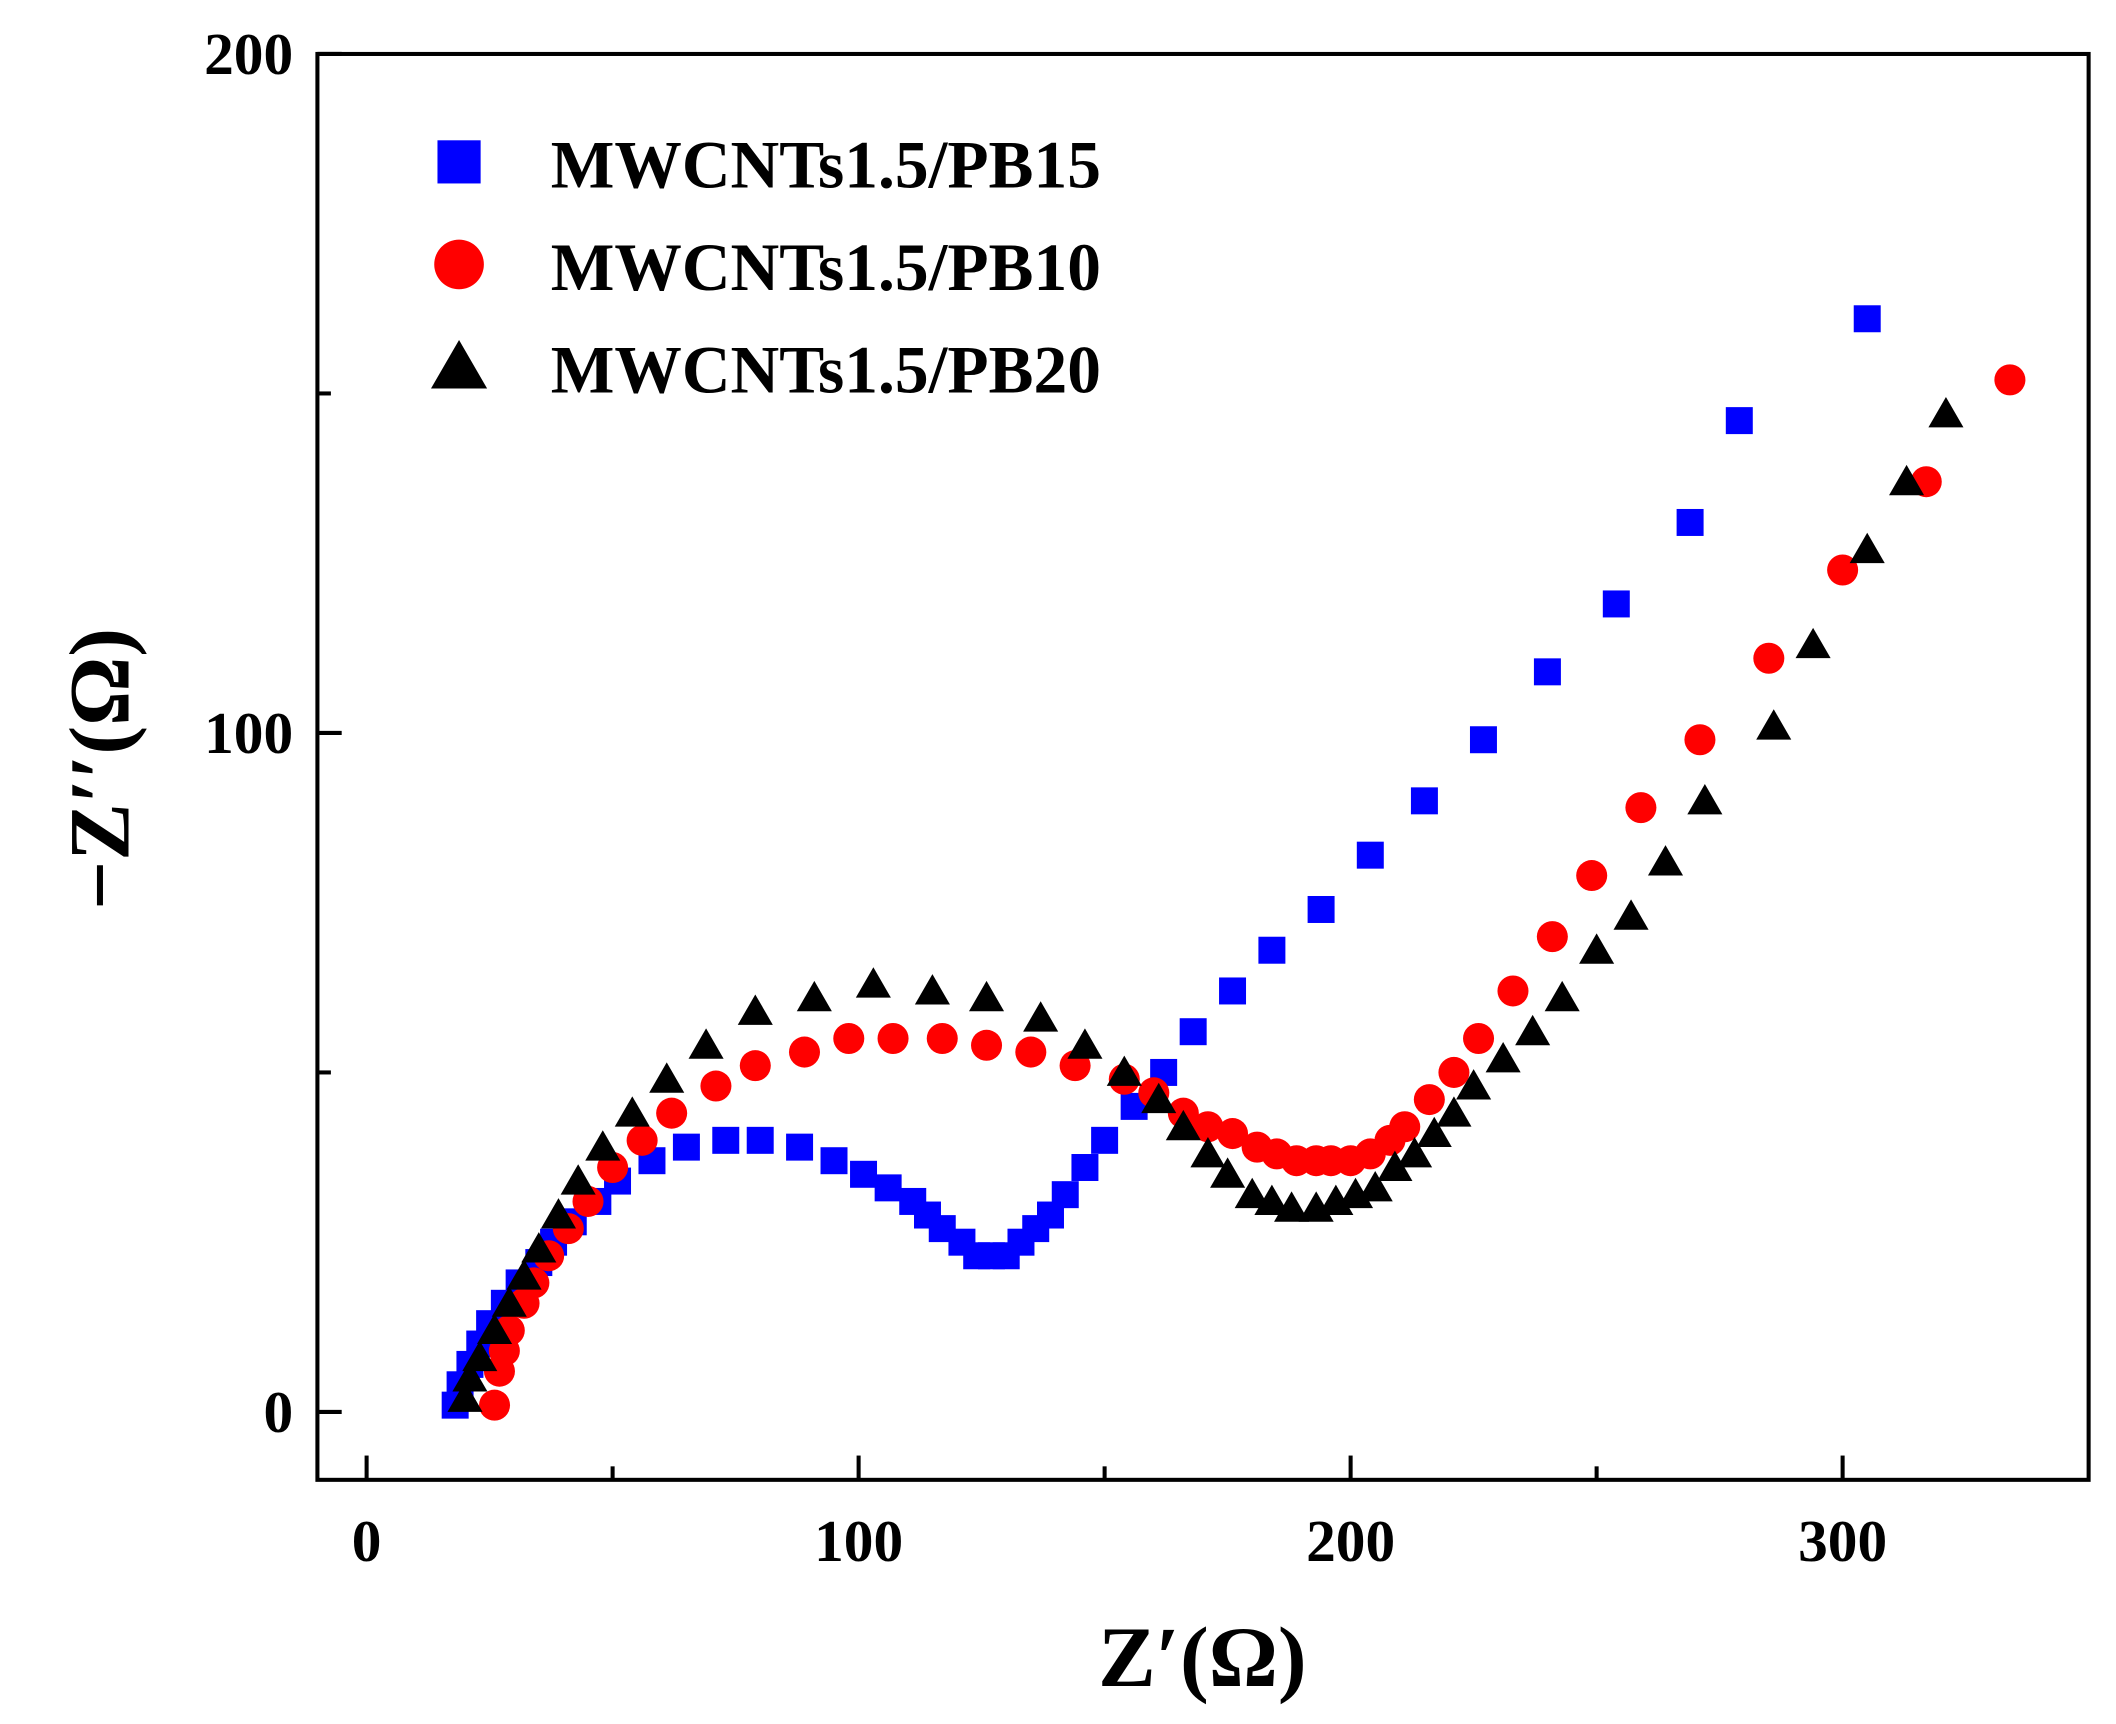 The image size is (2116, 1724). Describe the element at coordinates (278, 1412) in the screenshot. I see `y-tick-label: 0` at that location.